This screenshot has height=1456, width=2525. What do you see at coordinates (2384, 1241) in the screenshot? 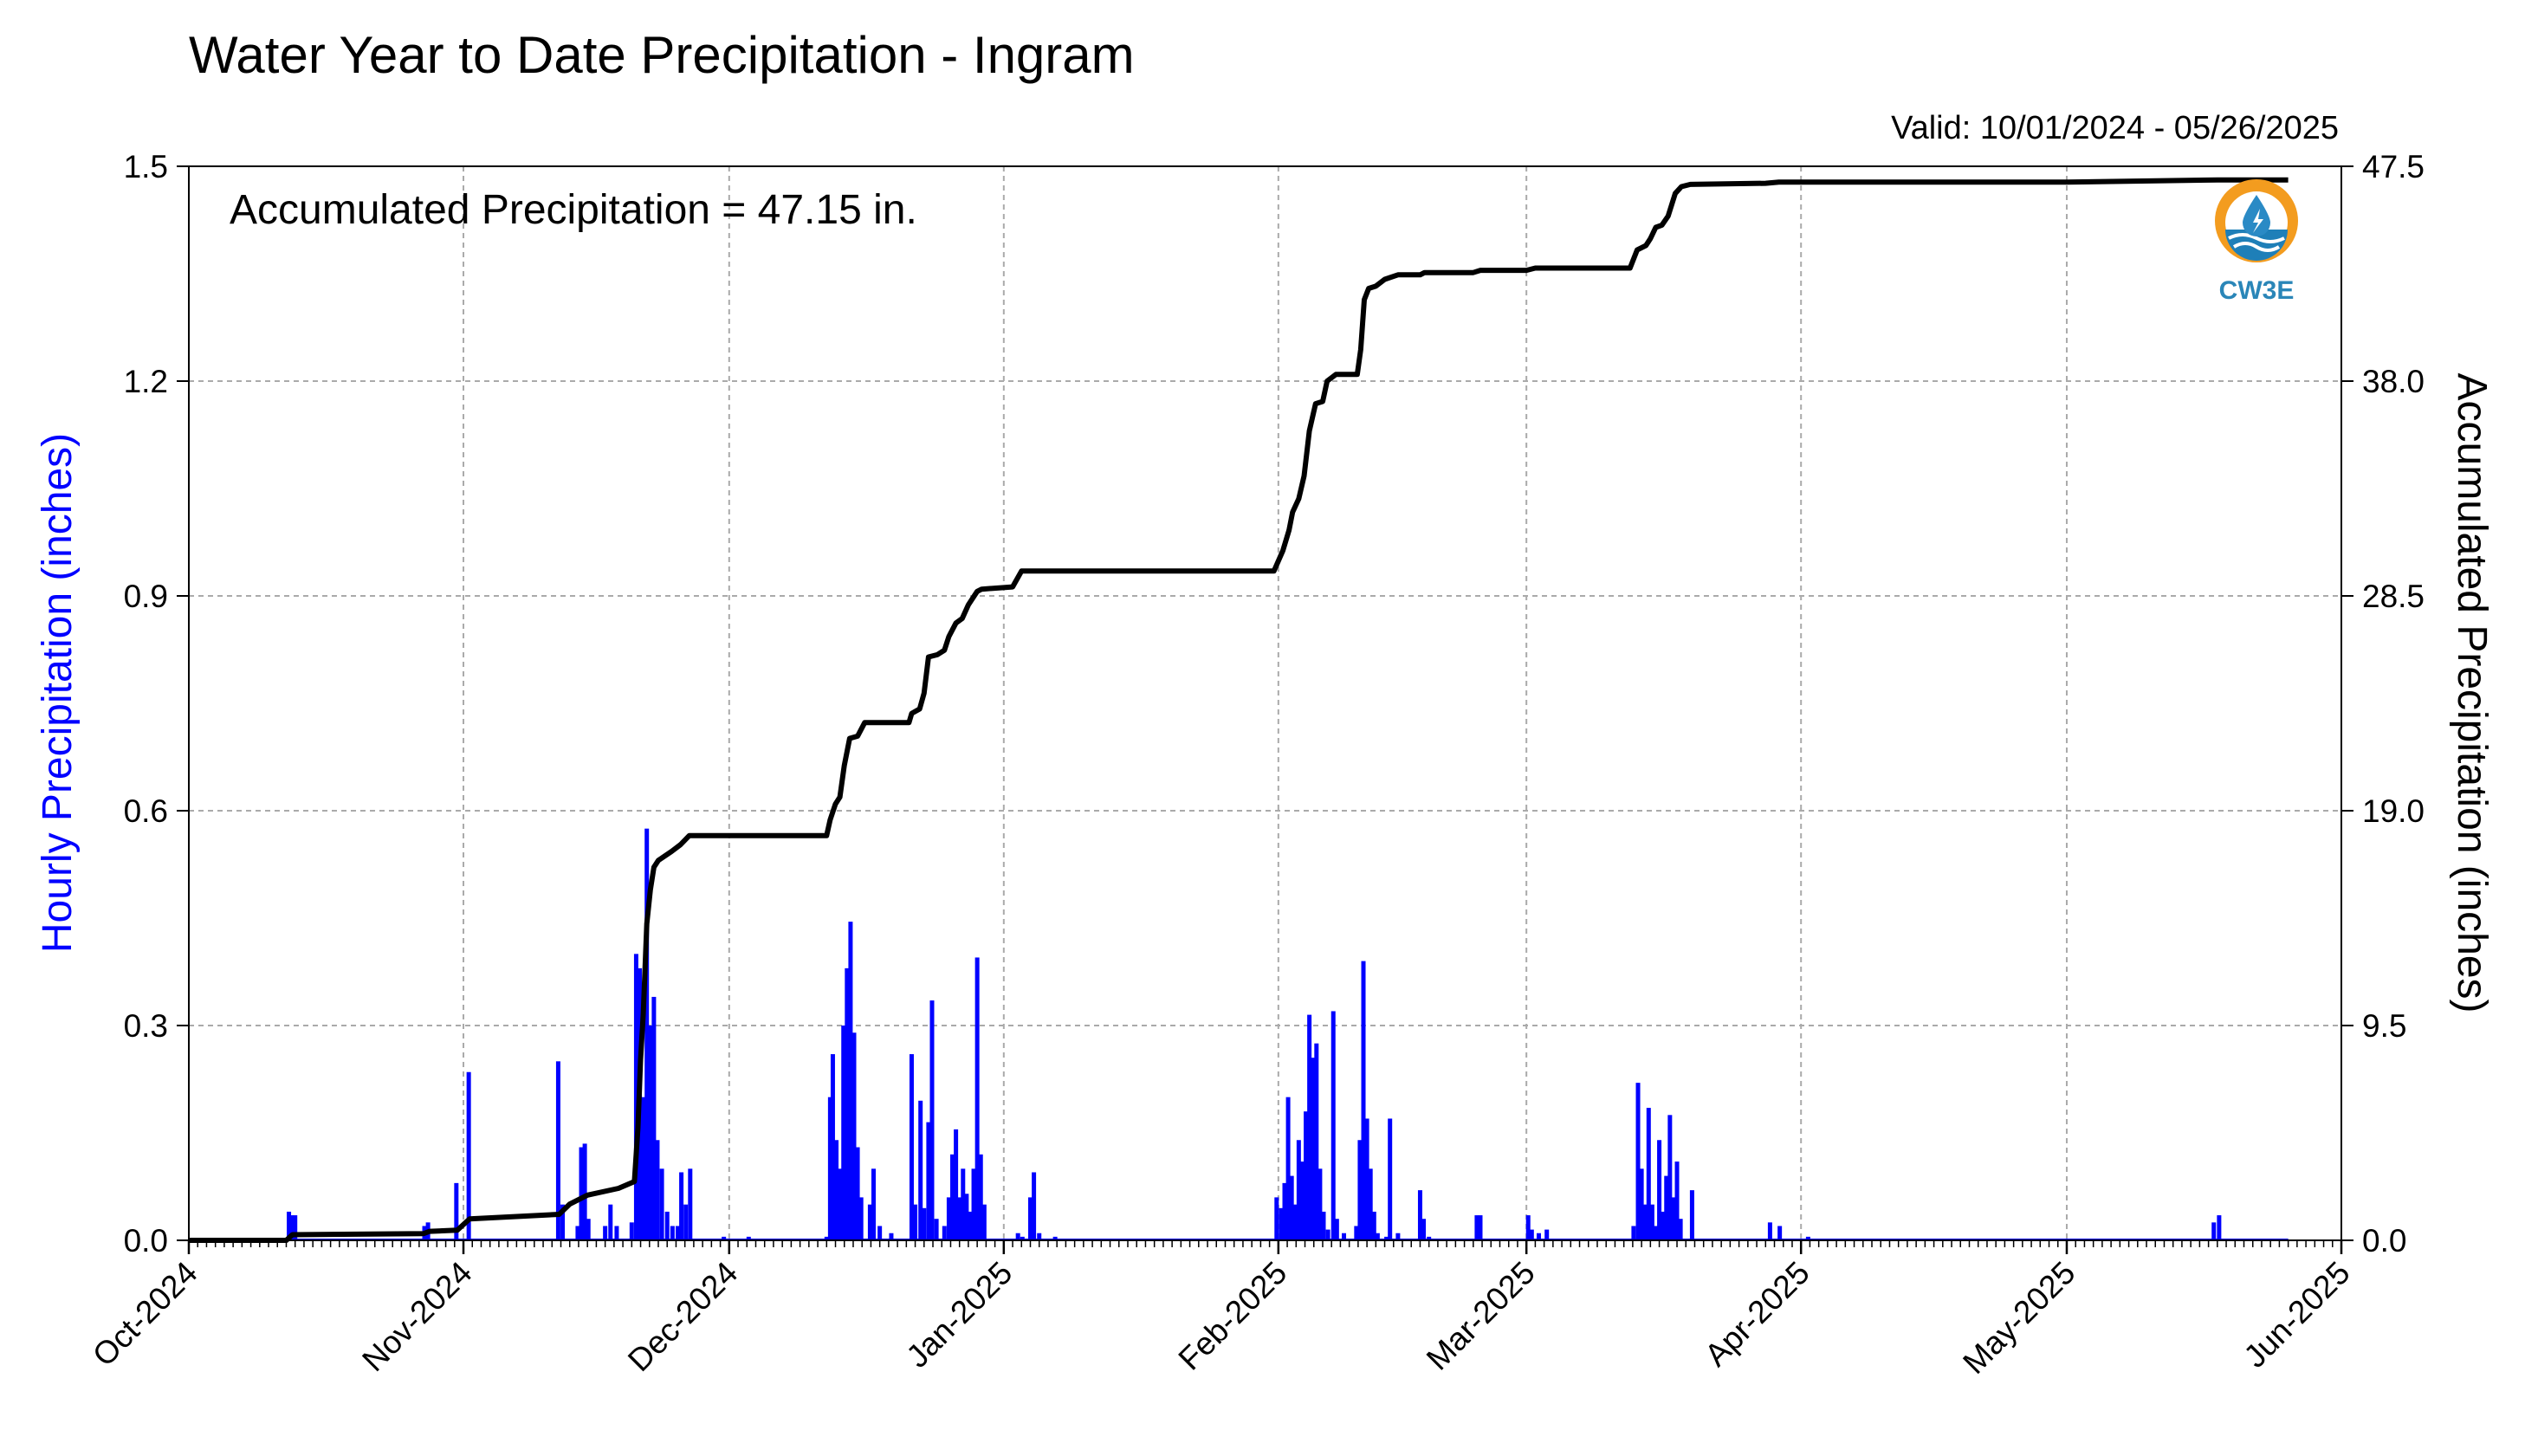
I see `y2-tick-label: 0.0` at bounding box center [2384, 1241].